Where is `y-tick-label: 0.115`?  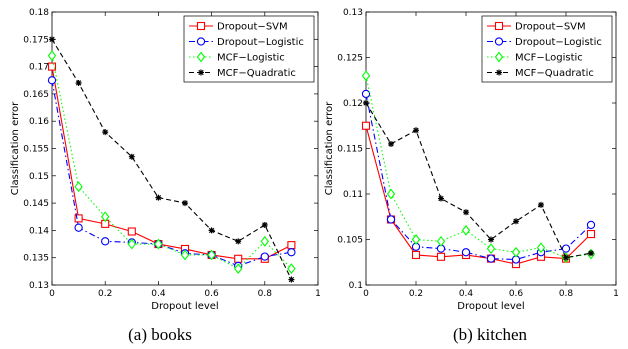 y-tick-label: 0.115 is located at coordinates (350, 150).